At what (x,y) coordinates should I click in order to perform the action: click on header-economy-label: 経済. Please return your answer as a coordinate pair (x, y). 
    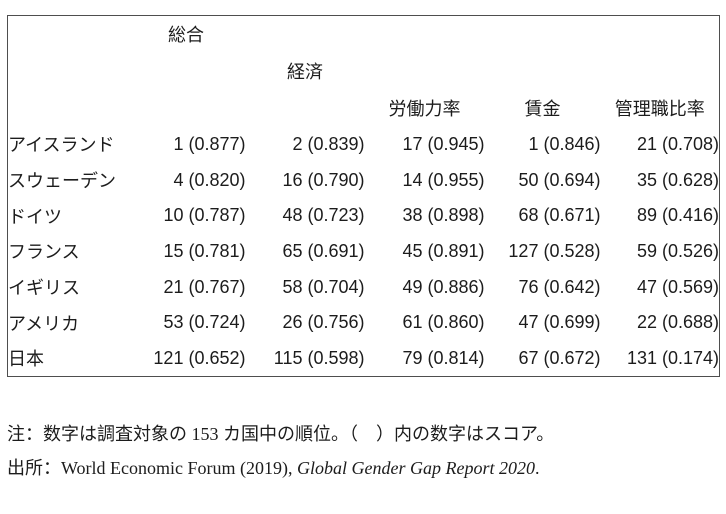
    Looking at the image, I should click on (305, 71).